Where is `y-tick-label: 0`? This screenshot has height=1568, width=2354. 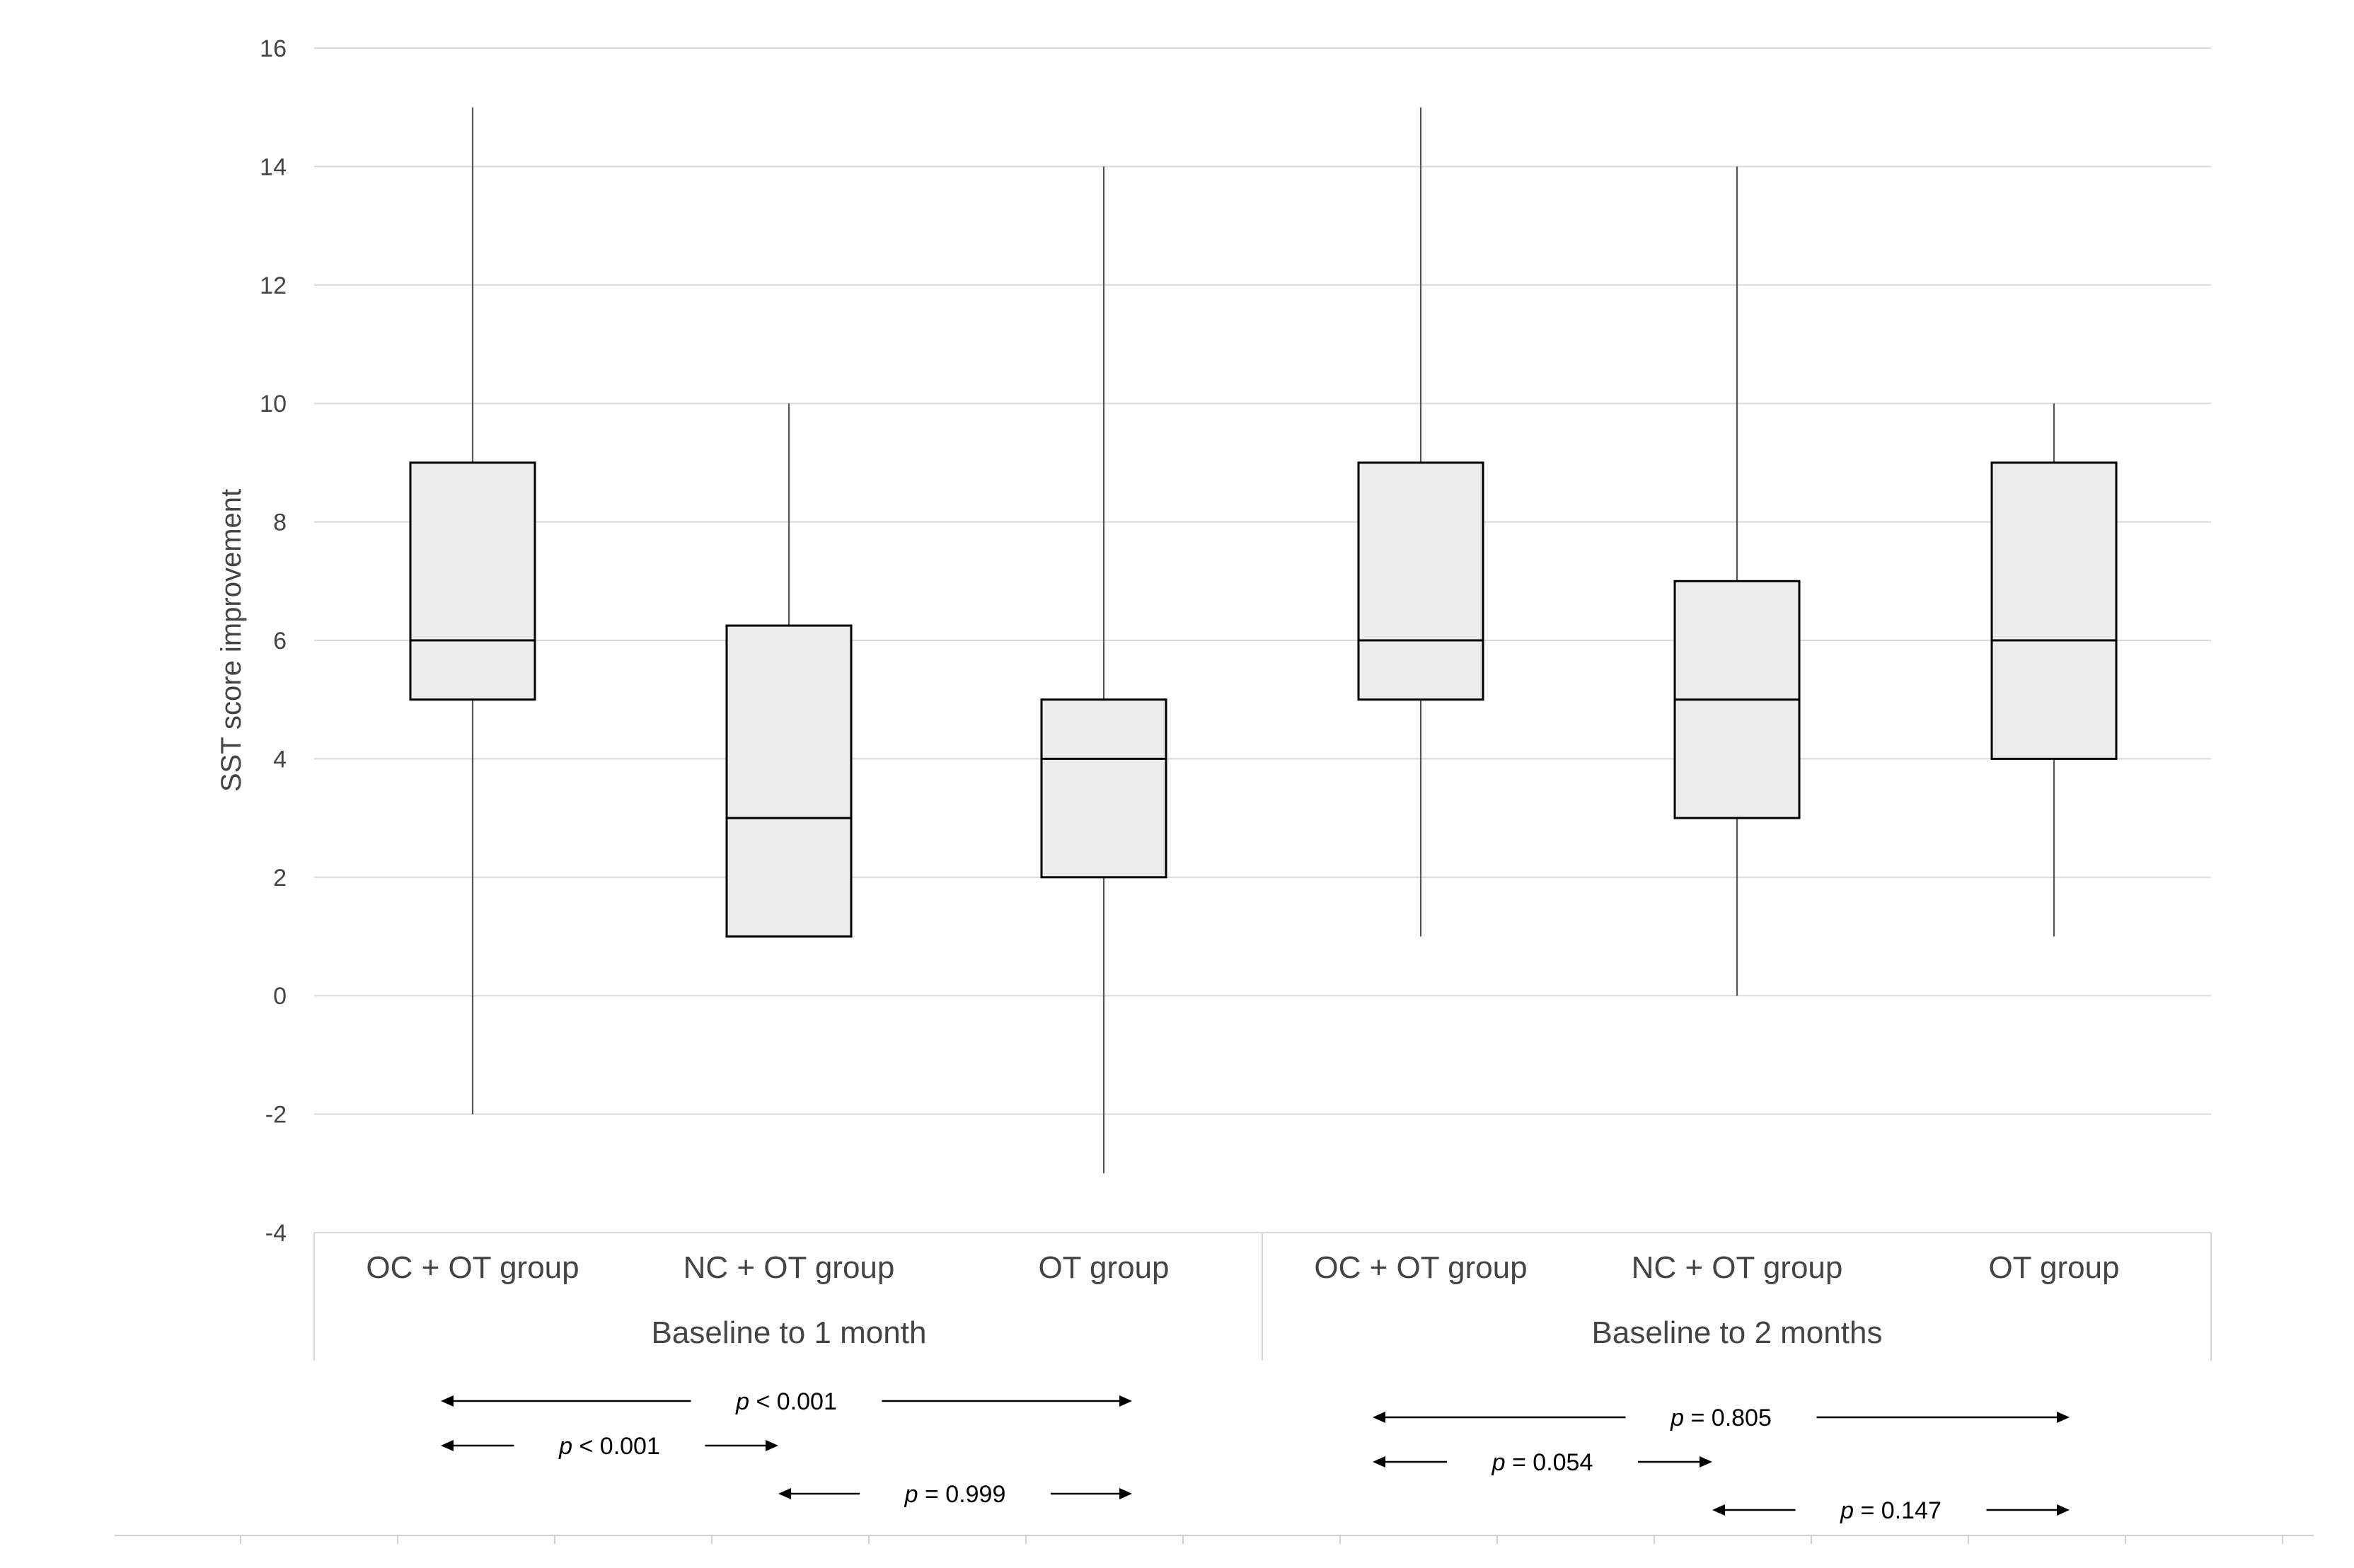
y-tick-label: 0 is located at coordinates (280, 996).